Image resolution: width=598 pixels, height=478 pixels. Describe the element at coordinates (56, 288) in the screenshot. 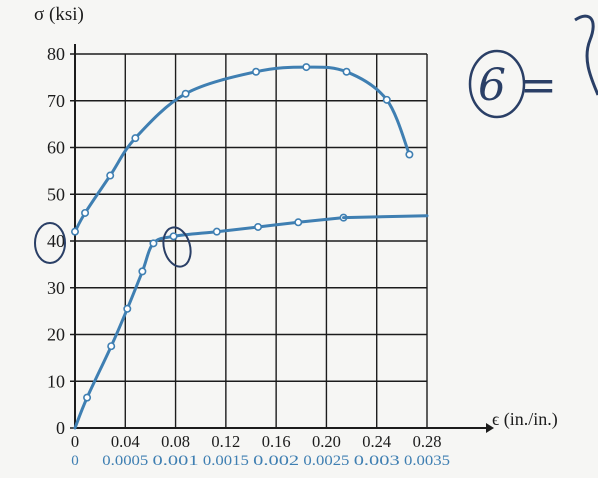

I see `y-tick-label: 30` at that location.